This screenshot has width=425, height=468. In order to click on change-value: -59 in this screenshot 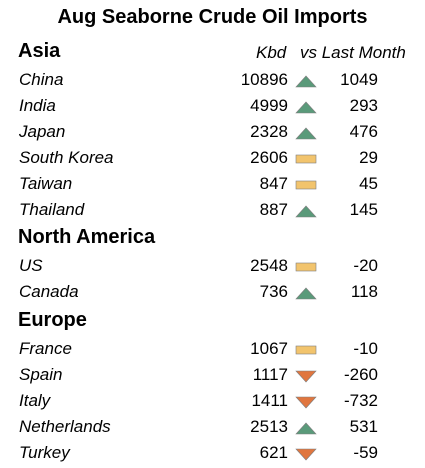, I will do `click(365, 452)`.